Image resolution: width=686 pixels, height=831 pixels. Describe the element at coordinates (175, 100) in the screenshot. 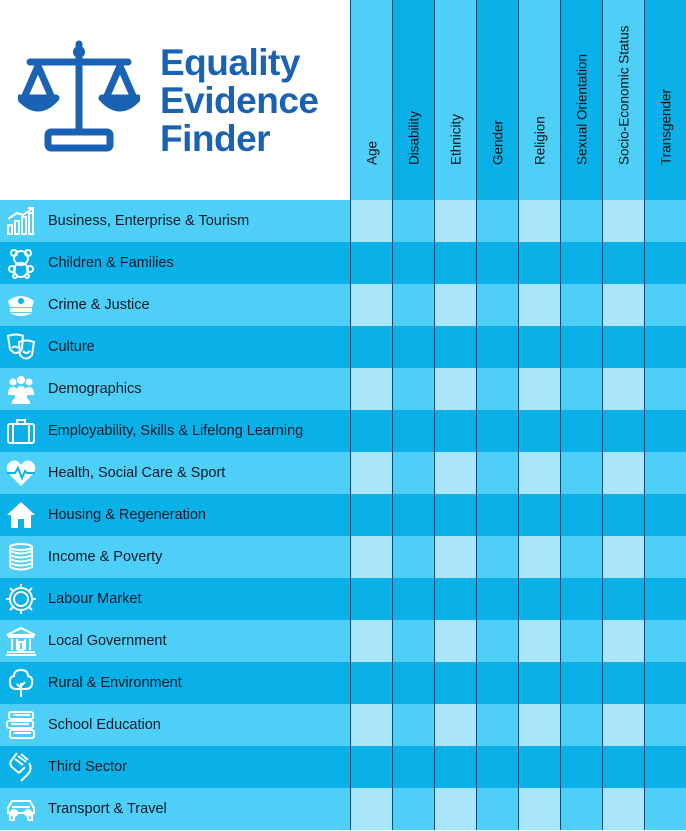

I see `logo: Equality Evidence Finder` at that location.